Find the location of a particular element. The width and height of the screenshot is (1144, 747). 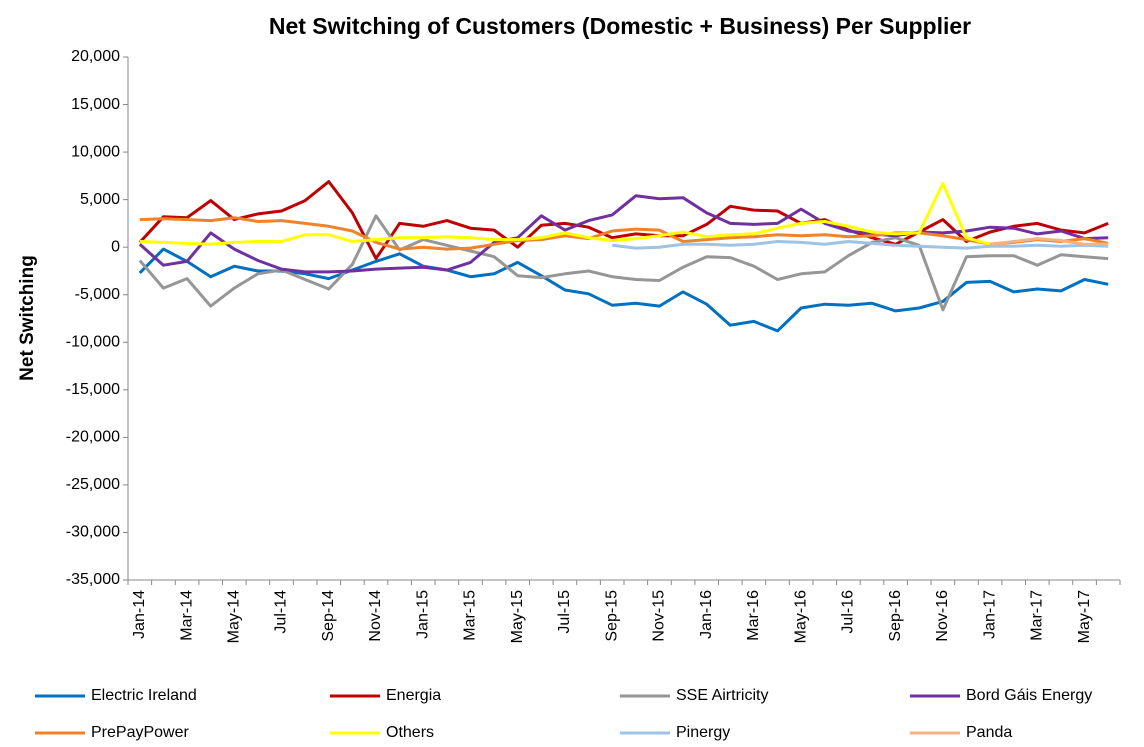

x-tick-label: Sep-15 is located at coordinates (611, 616).